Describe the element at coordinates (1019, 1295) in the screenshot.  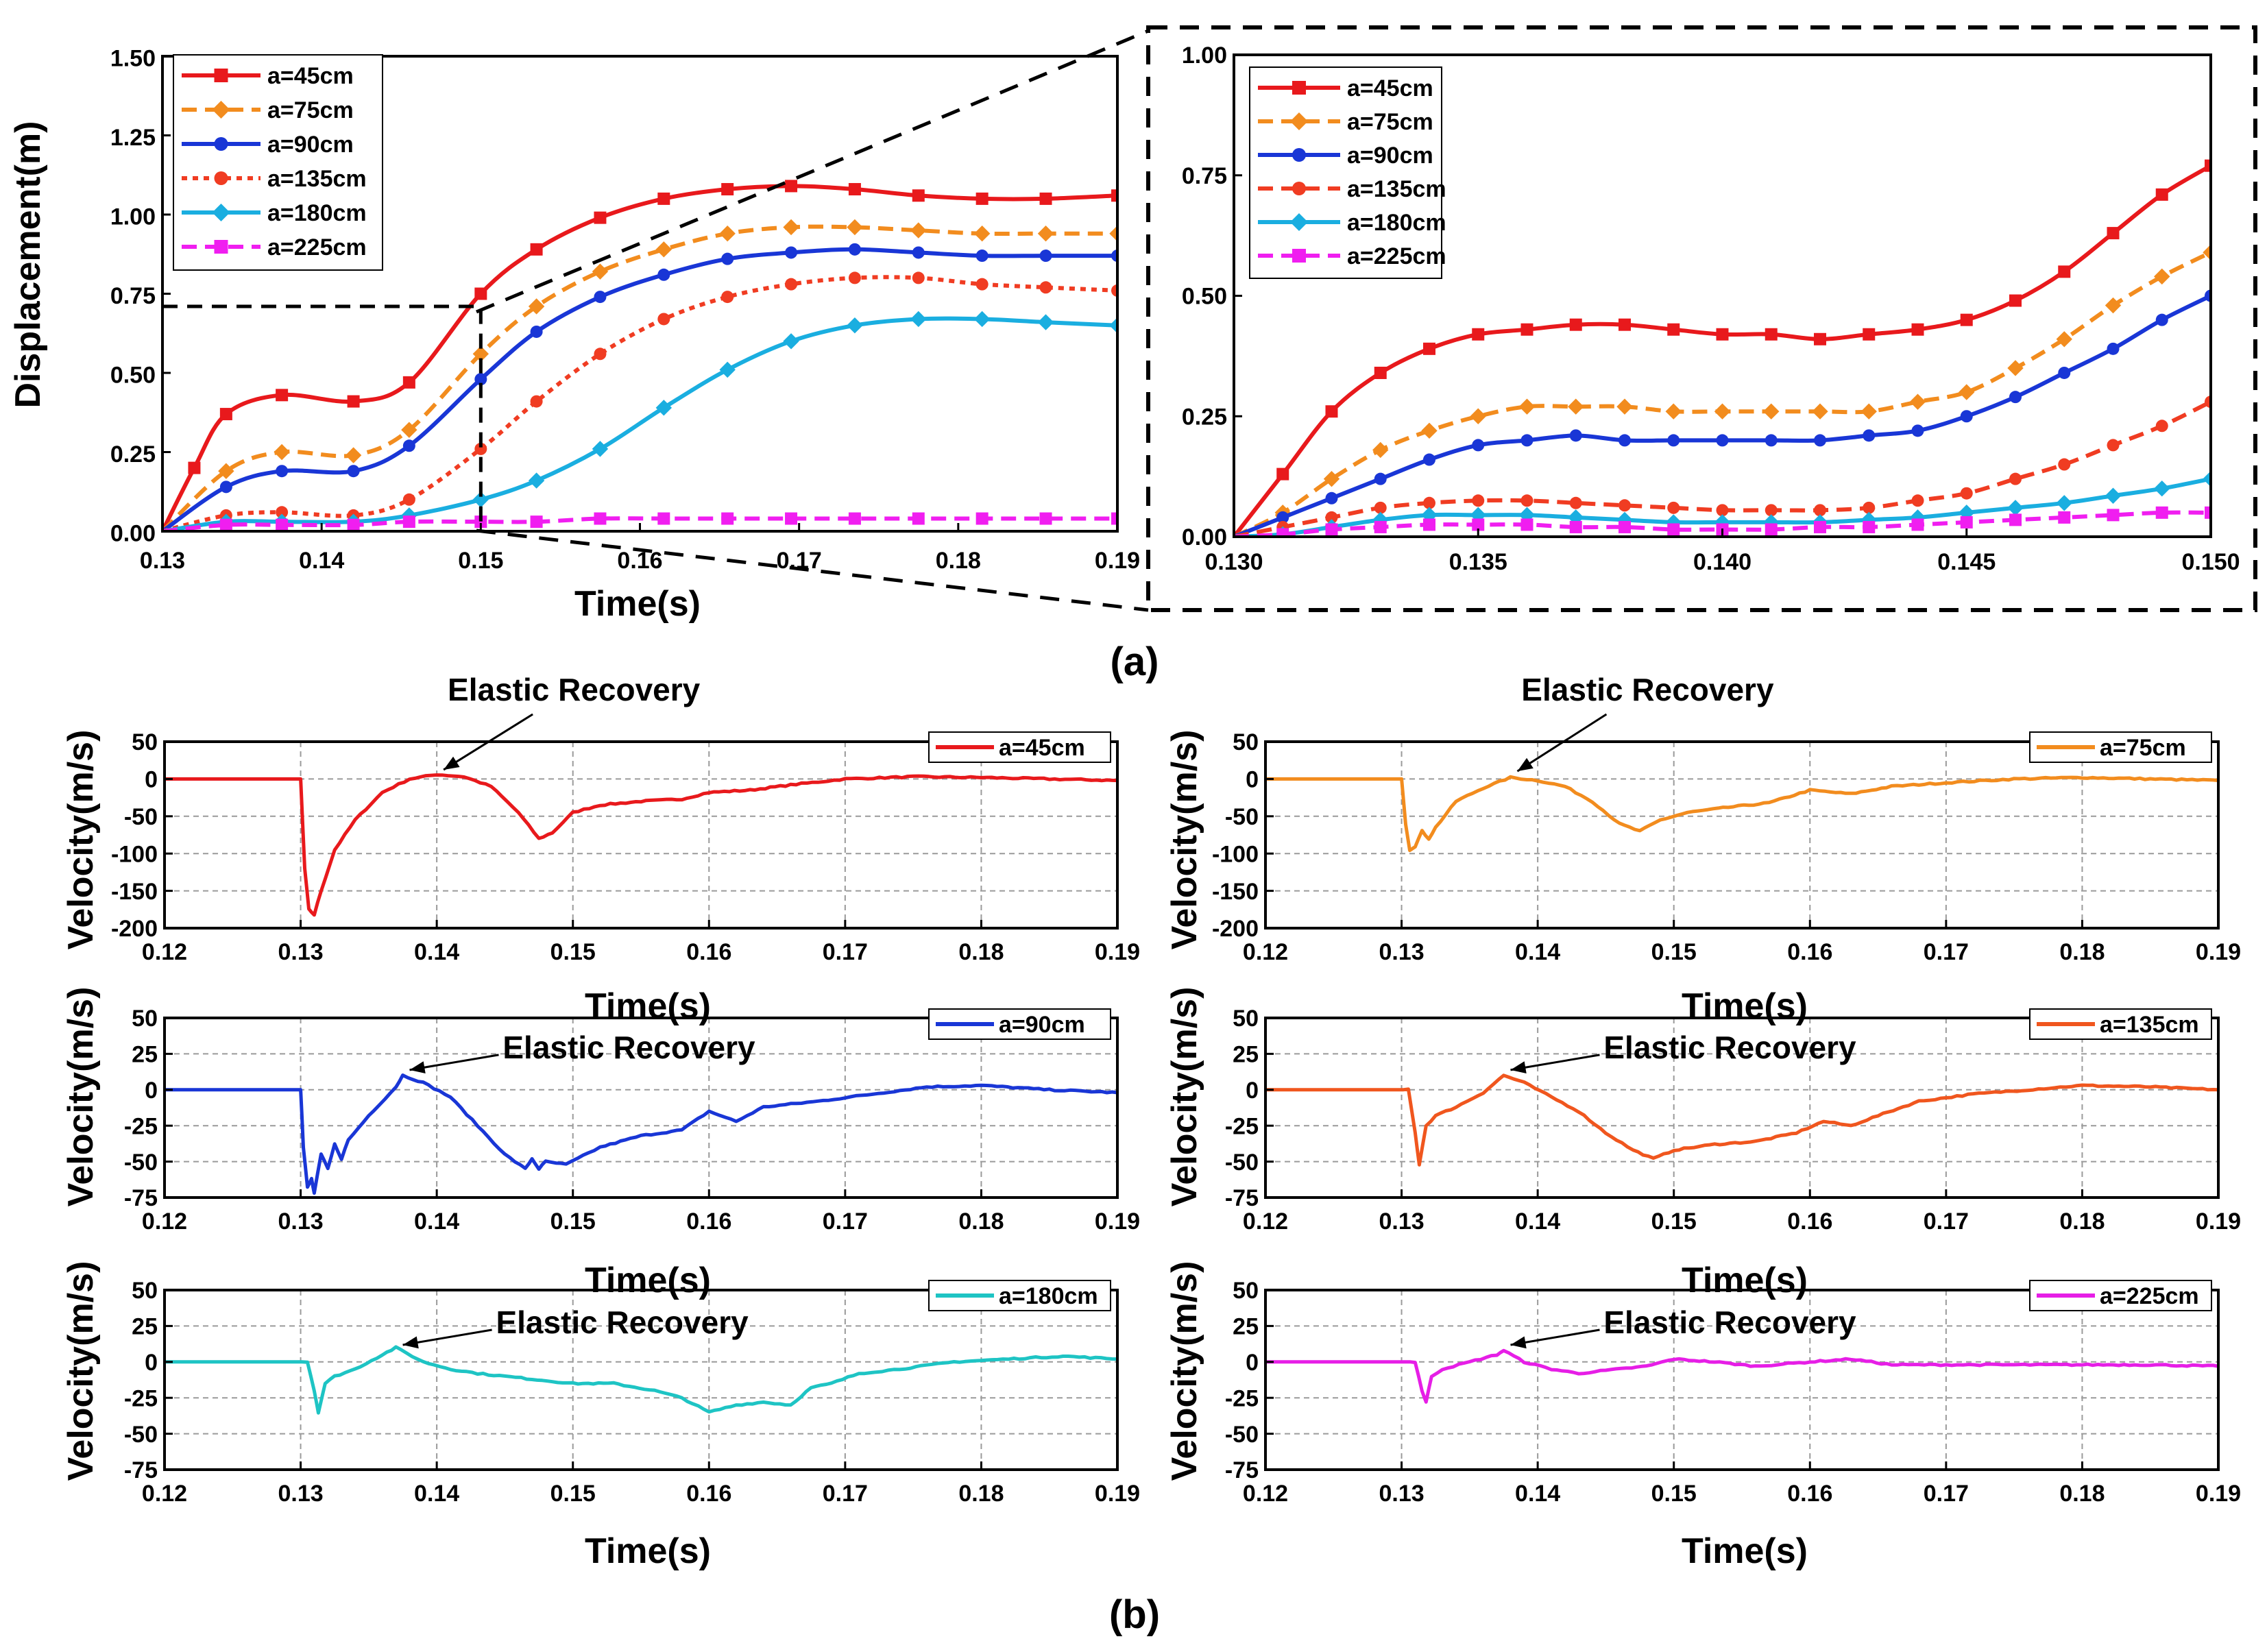
I see `legend: a=180cm` at that location.